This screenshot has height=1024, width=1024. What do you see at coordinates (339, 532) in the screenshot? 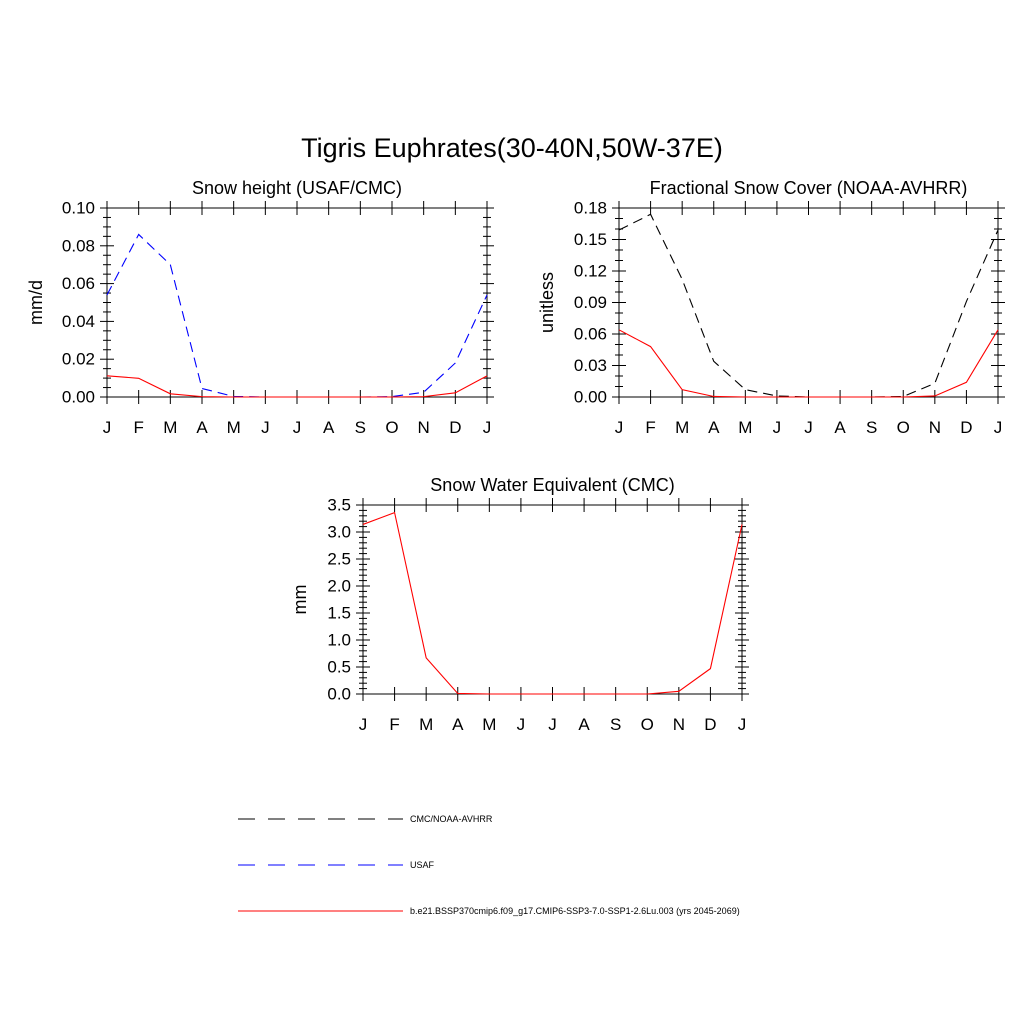
I see `y-tick-label: 3.0` at bounding box center [339, 532].